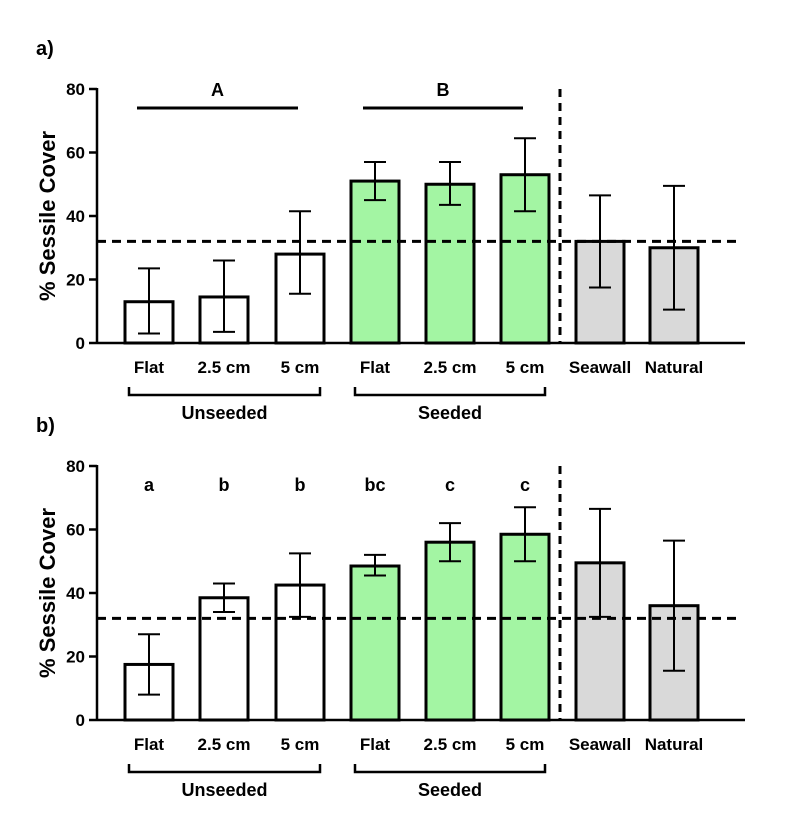 The height and width of the screenshot is (836, 800). I want to click on panel-label: a), so click(45, 49).